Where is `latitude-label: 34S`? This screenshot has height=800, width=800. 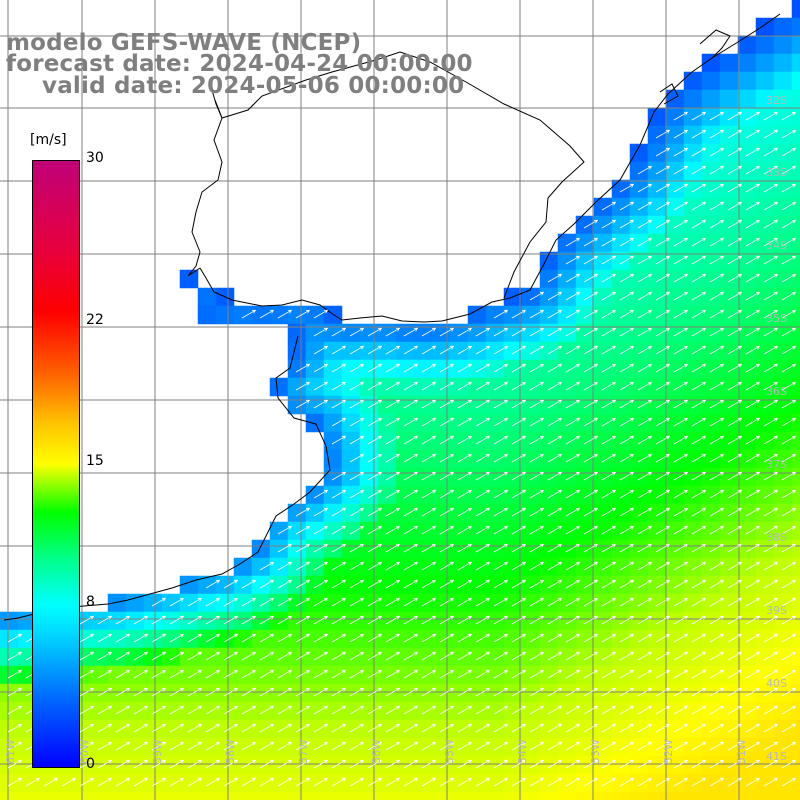 latitude-label: 34S is located at coordinates (776, 245).